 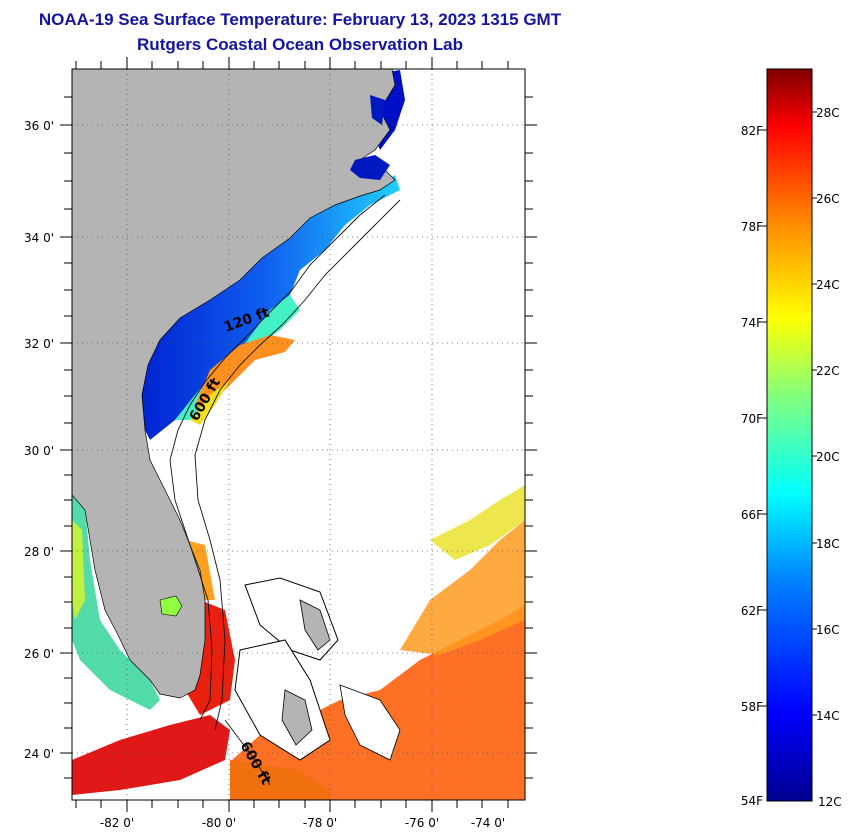 What do you see at coordinates (488, 823) in the screenshot?
I see `lon-label: -74 0'` at bounding box center [488, 823].